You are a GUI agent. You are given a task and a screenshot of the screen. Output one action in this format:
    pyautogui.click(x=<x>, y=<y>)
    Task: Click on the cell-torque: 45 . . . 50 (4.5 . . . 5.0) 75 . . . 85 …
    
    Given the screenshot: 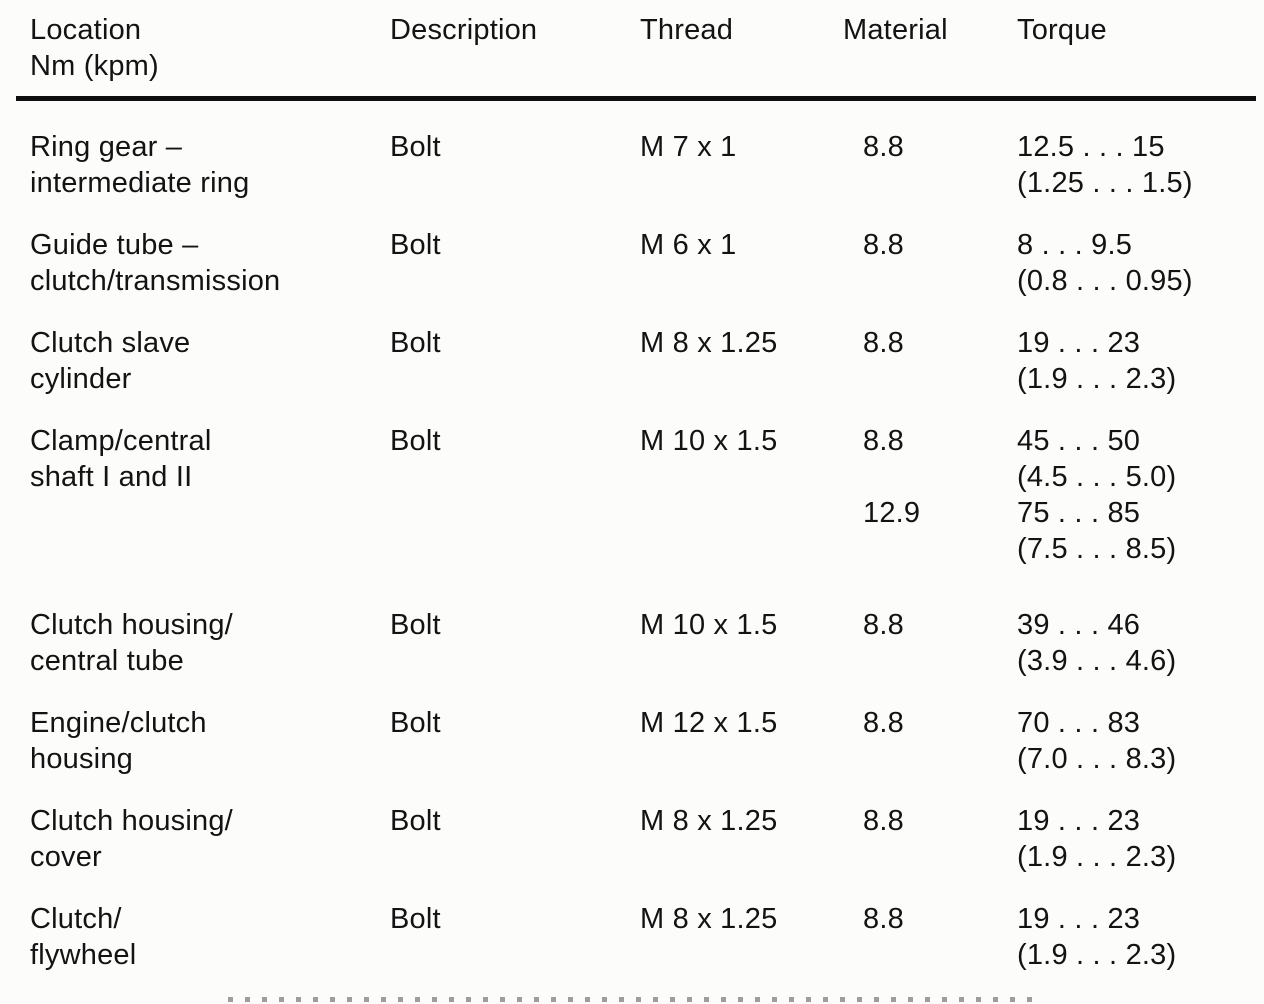 What is the action you would take?
    pyautogui.click(x=1097, y=495)
    